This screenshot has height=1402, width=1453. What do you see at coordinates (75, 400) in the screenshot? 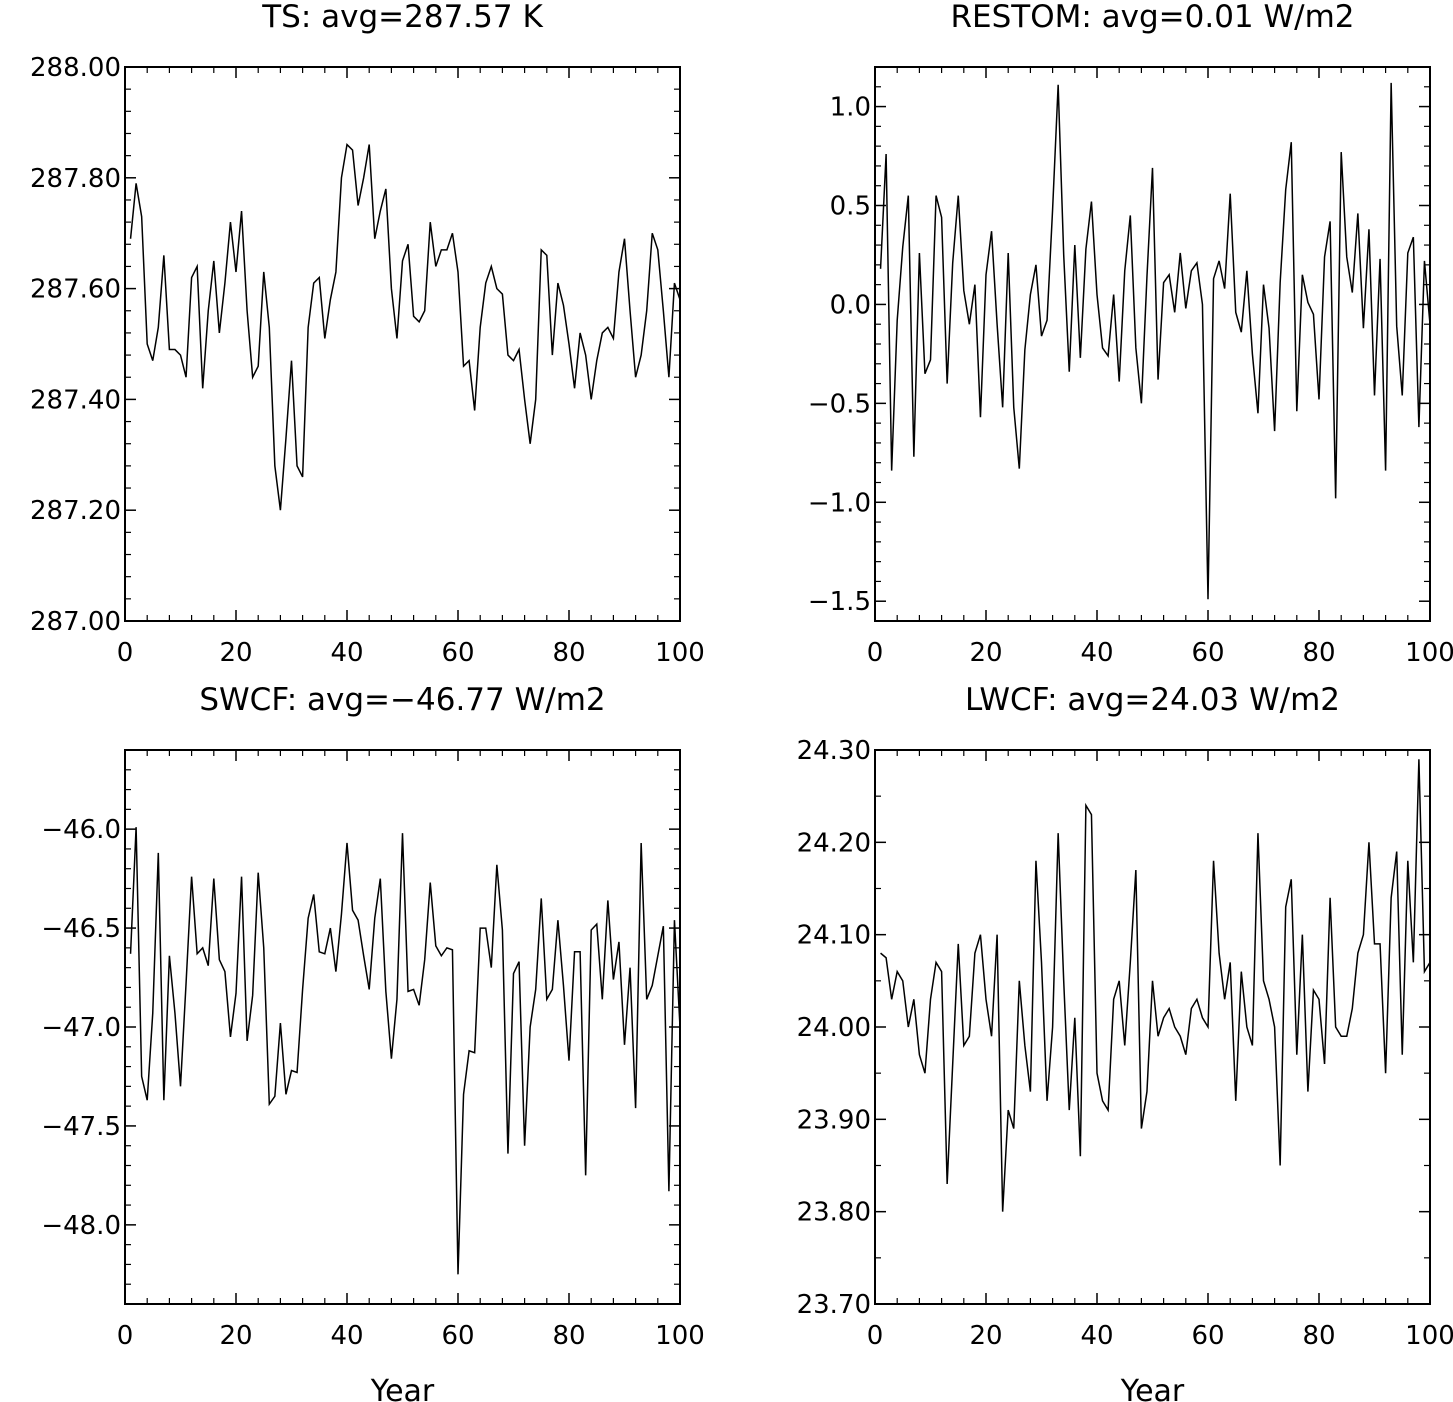
I see `y-tick-label: 287.40` at bounding box center [75, 400].